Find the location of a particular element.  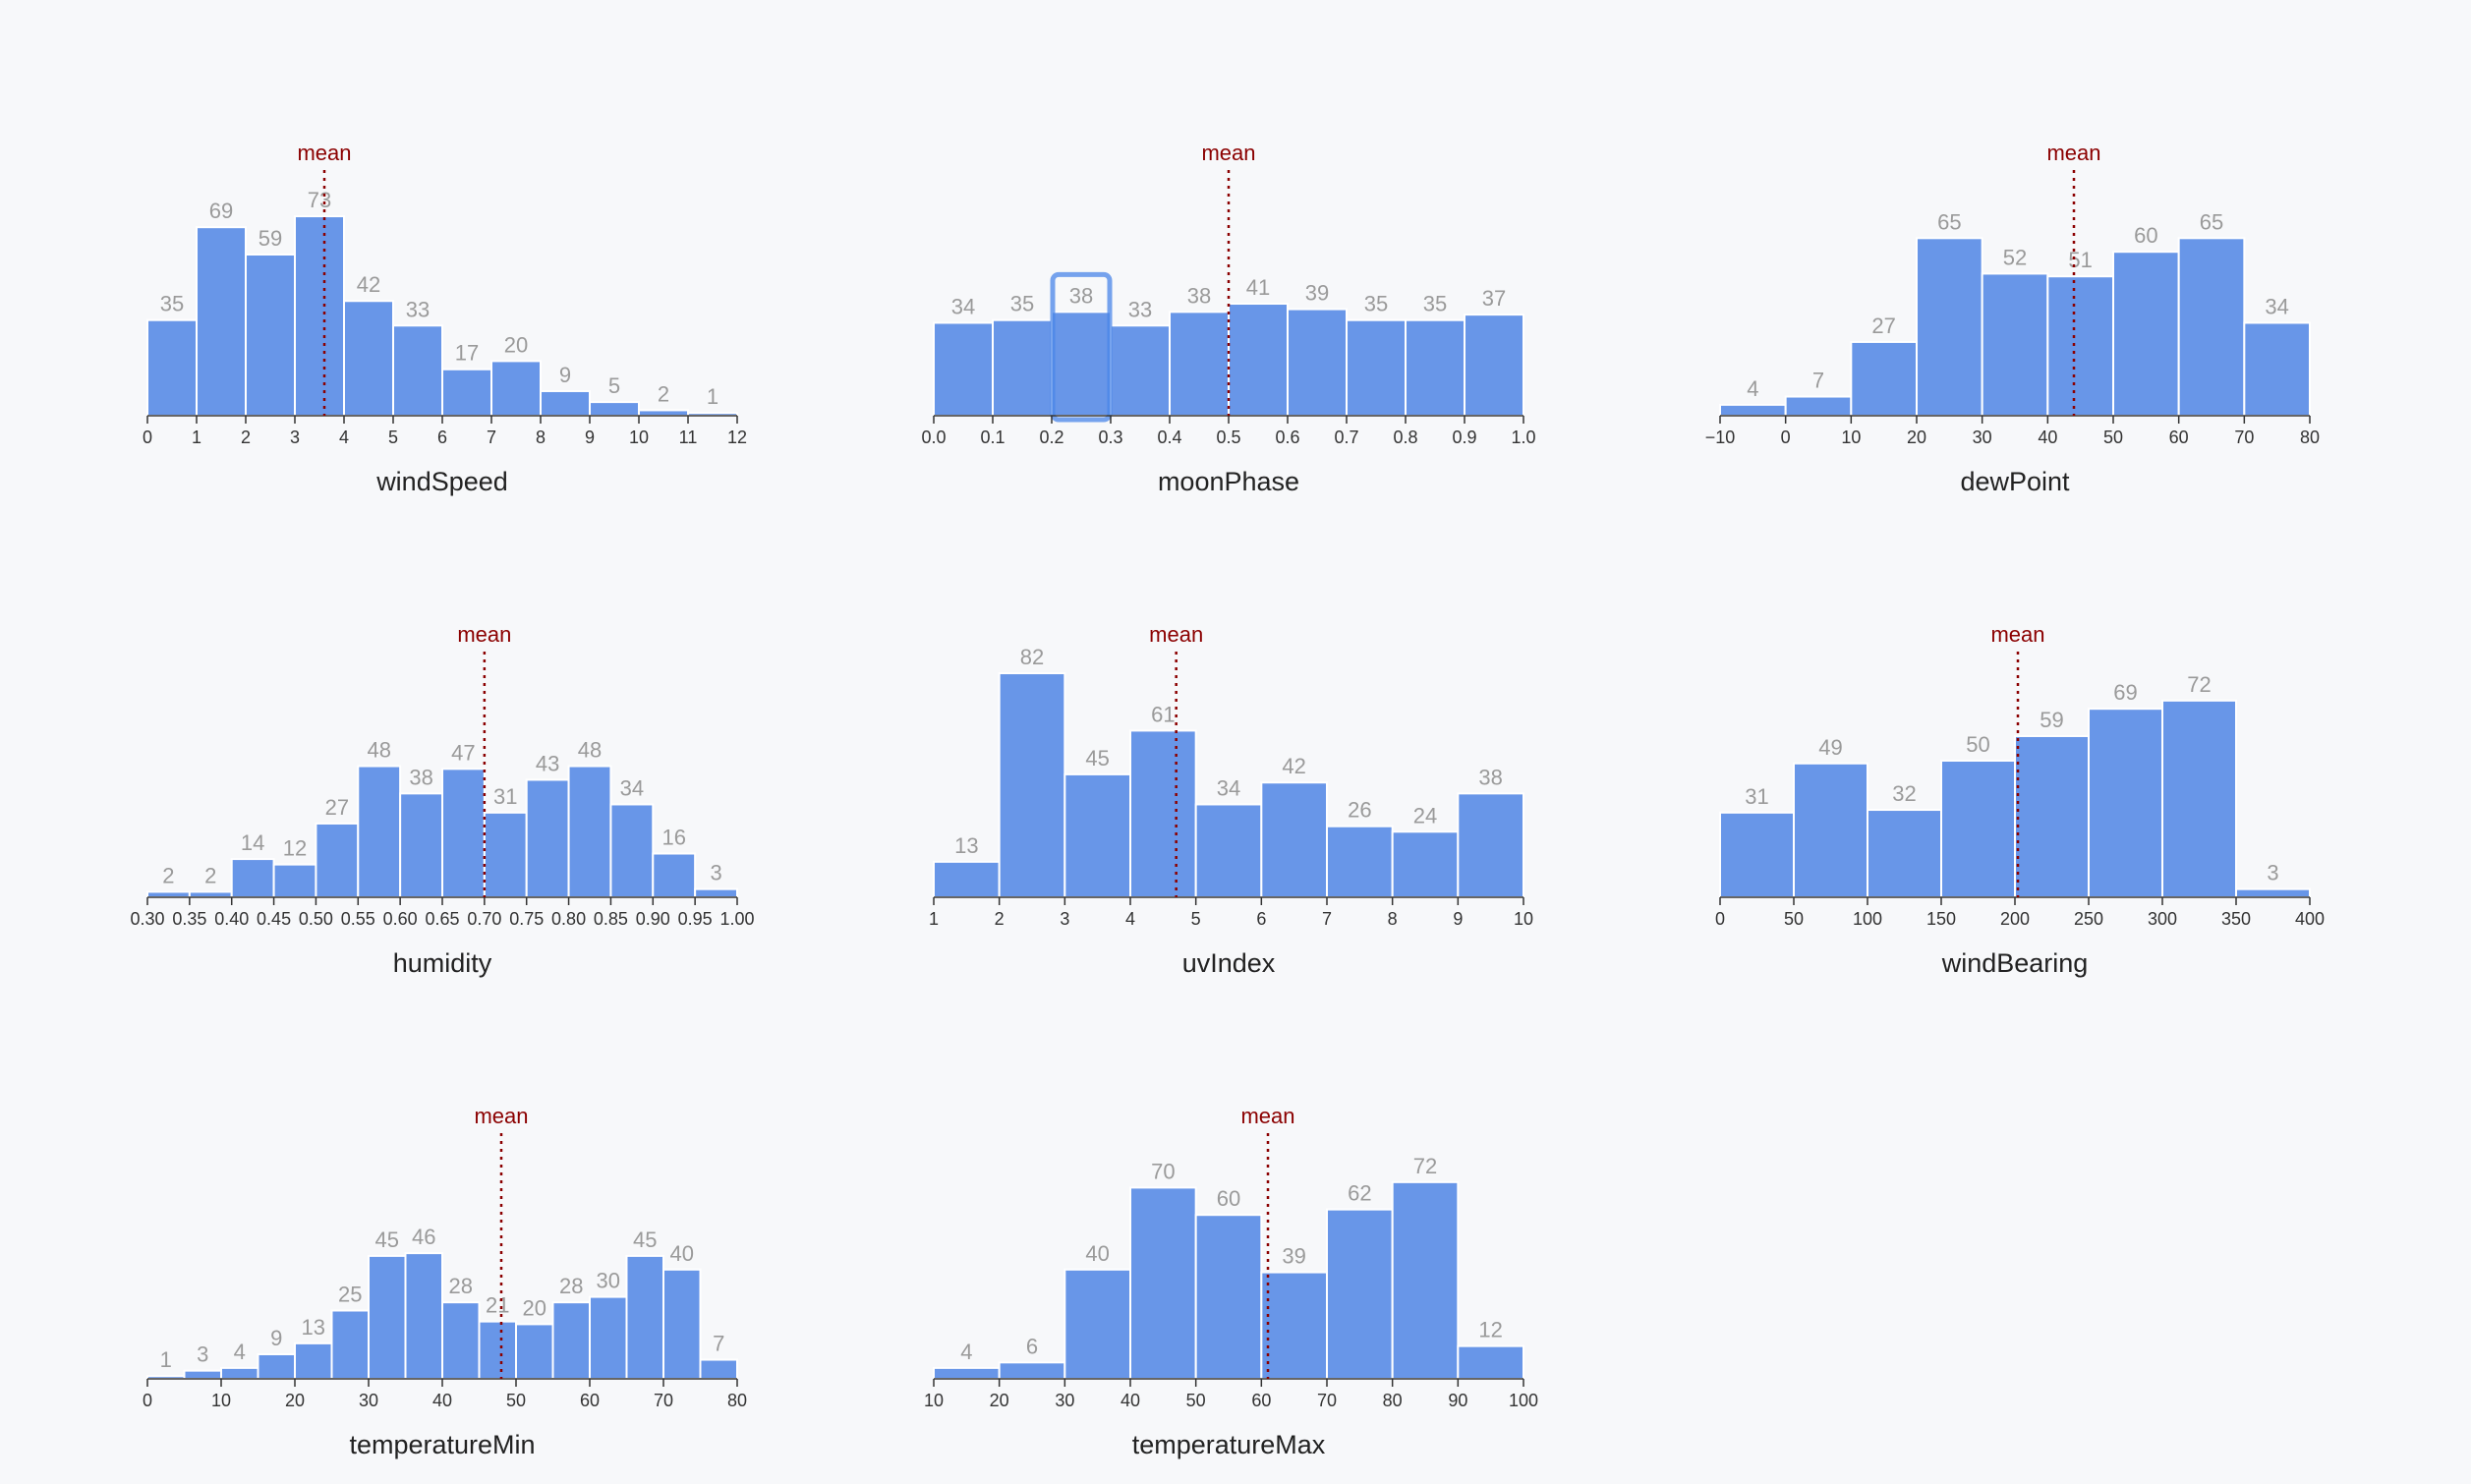

bar-count-label: 40 is located at coordinates (682, 1253).